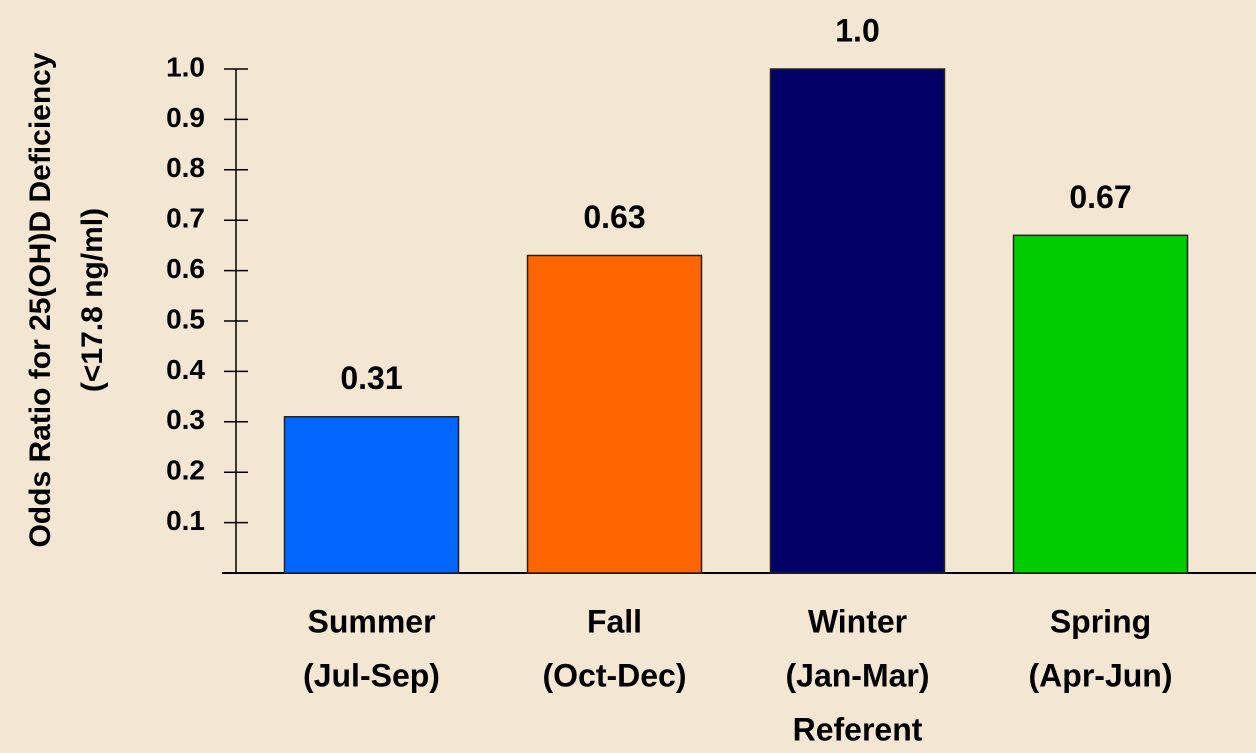 The width and height of the screenshot is (1256, 753). I want to click on value-label: 0.67, so click(1100, 197).